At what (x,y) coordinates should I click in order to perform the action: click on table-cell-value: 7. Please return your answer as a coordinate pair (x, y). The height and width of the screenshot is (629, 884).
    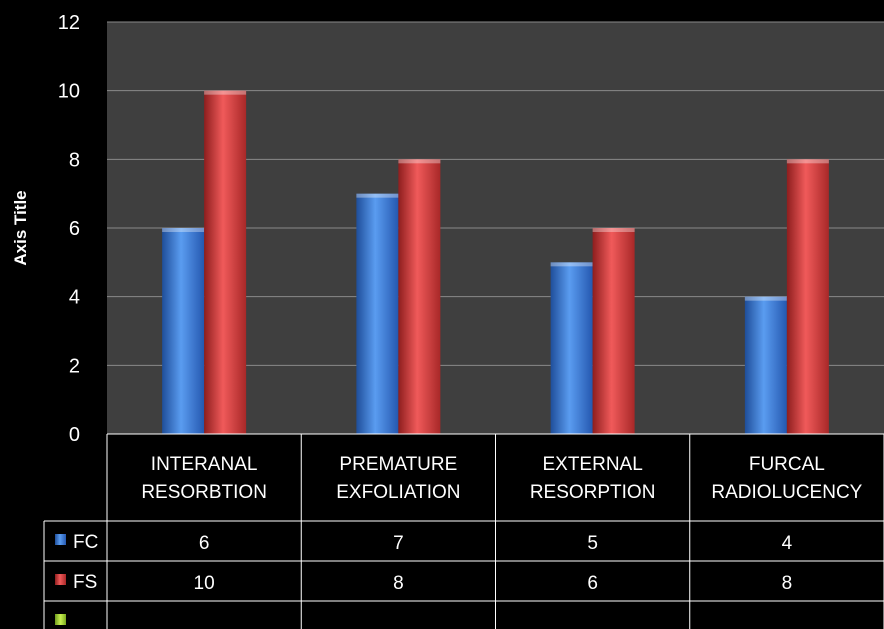
    Looking at the image, I should click on (398, 543).